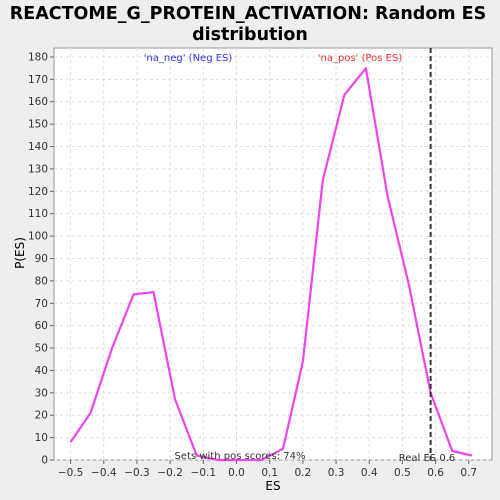 This screenshot has width=500, height=500. Describe the element at coordinates (71, 473) in the screenshot. I see `x-tick-label: −0.5` at that location.